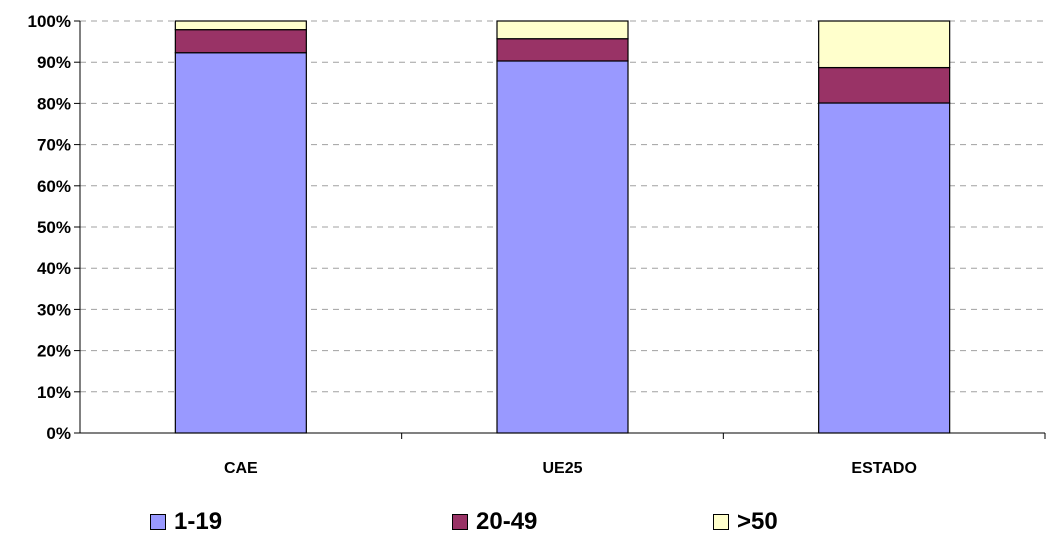 The image size is (1053, 548). Describe the element at coordinates (198, 521) in the screenshot. I see `legend-label-1-19: 1-19` at that location.